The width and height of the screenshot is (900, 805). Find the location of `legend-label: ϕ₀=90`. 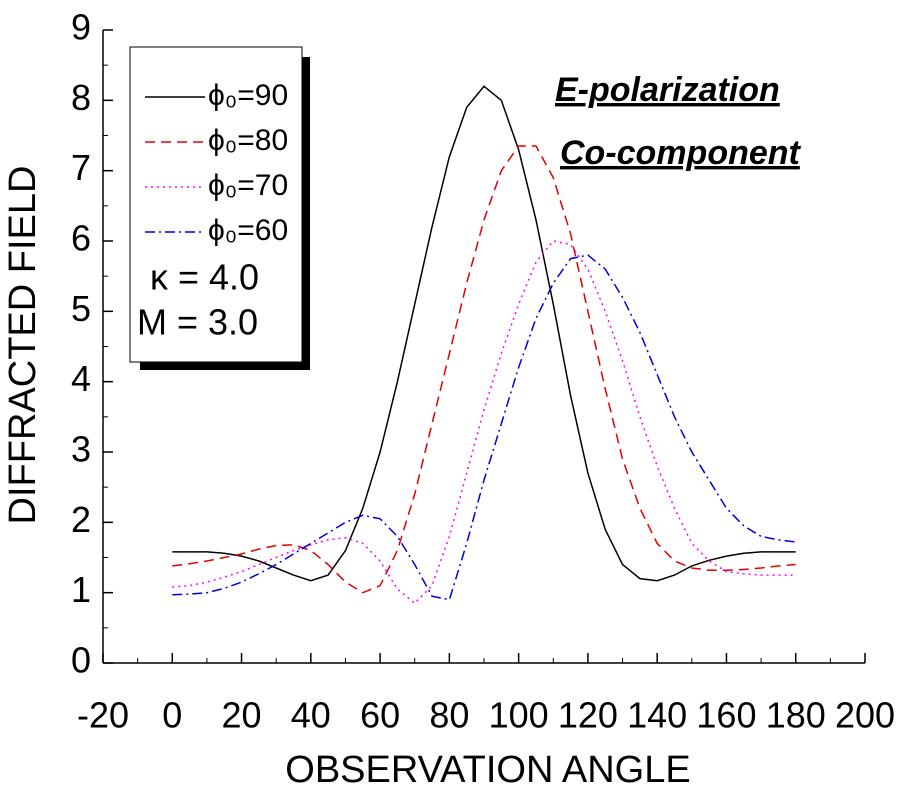

legend-label: ϕ₀=90 is located at coordinates (248, 95).